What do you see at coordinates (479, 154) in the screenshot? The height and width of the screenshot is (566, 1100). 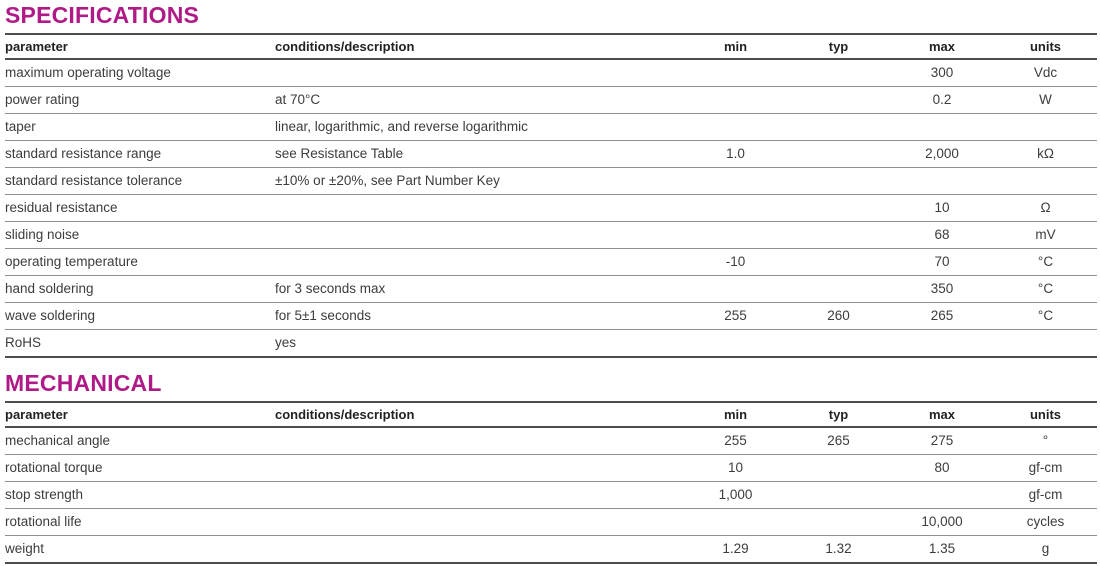 I see `conditions-cell: see Resistance Table` at bounding box center [479, 154].